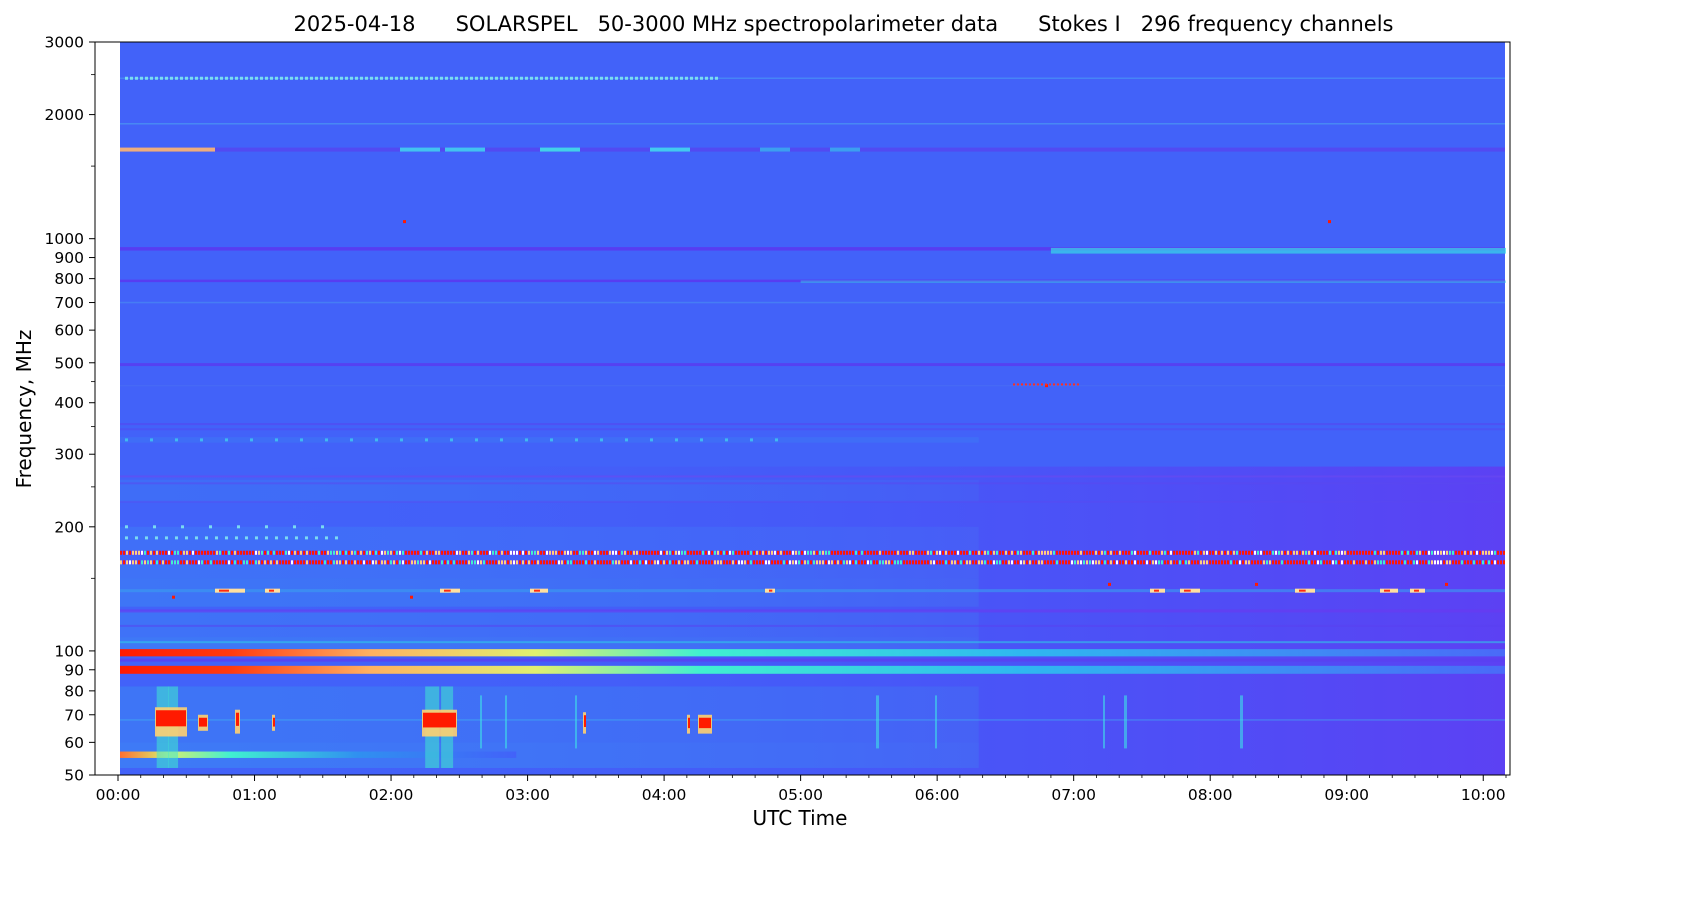 The width and height of the screenshot is (1687, 906). What do you see at coordinates (812, 669) in the screenshot?
I see `band-90mhz` at bounding box center [812, 669].